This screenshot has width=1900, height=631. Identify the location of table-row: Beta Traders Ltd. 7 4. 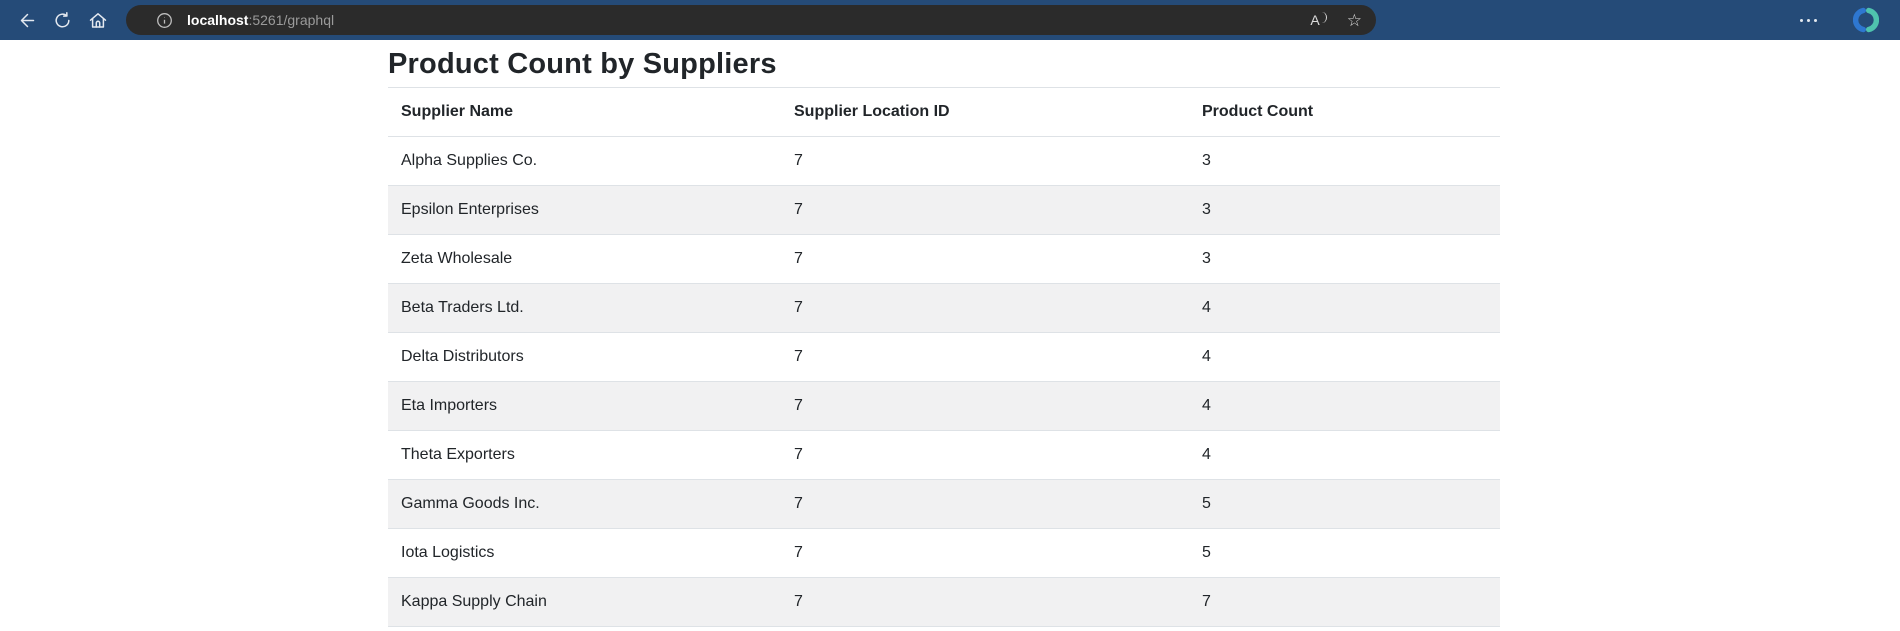
(944, 308).